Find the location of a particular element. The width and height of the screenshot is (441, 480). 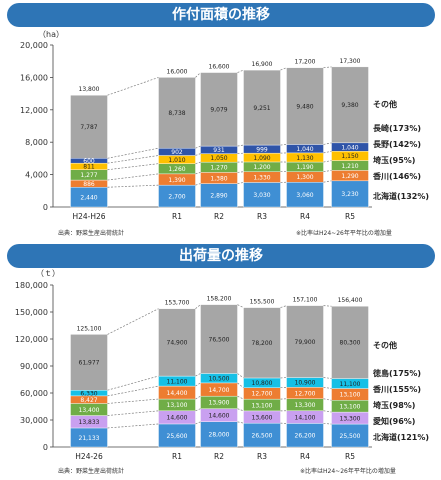

total-label: 155,500 is located at coordinates (262, 302).